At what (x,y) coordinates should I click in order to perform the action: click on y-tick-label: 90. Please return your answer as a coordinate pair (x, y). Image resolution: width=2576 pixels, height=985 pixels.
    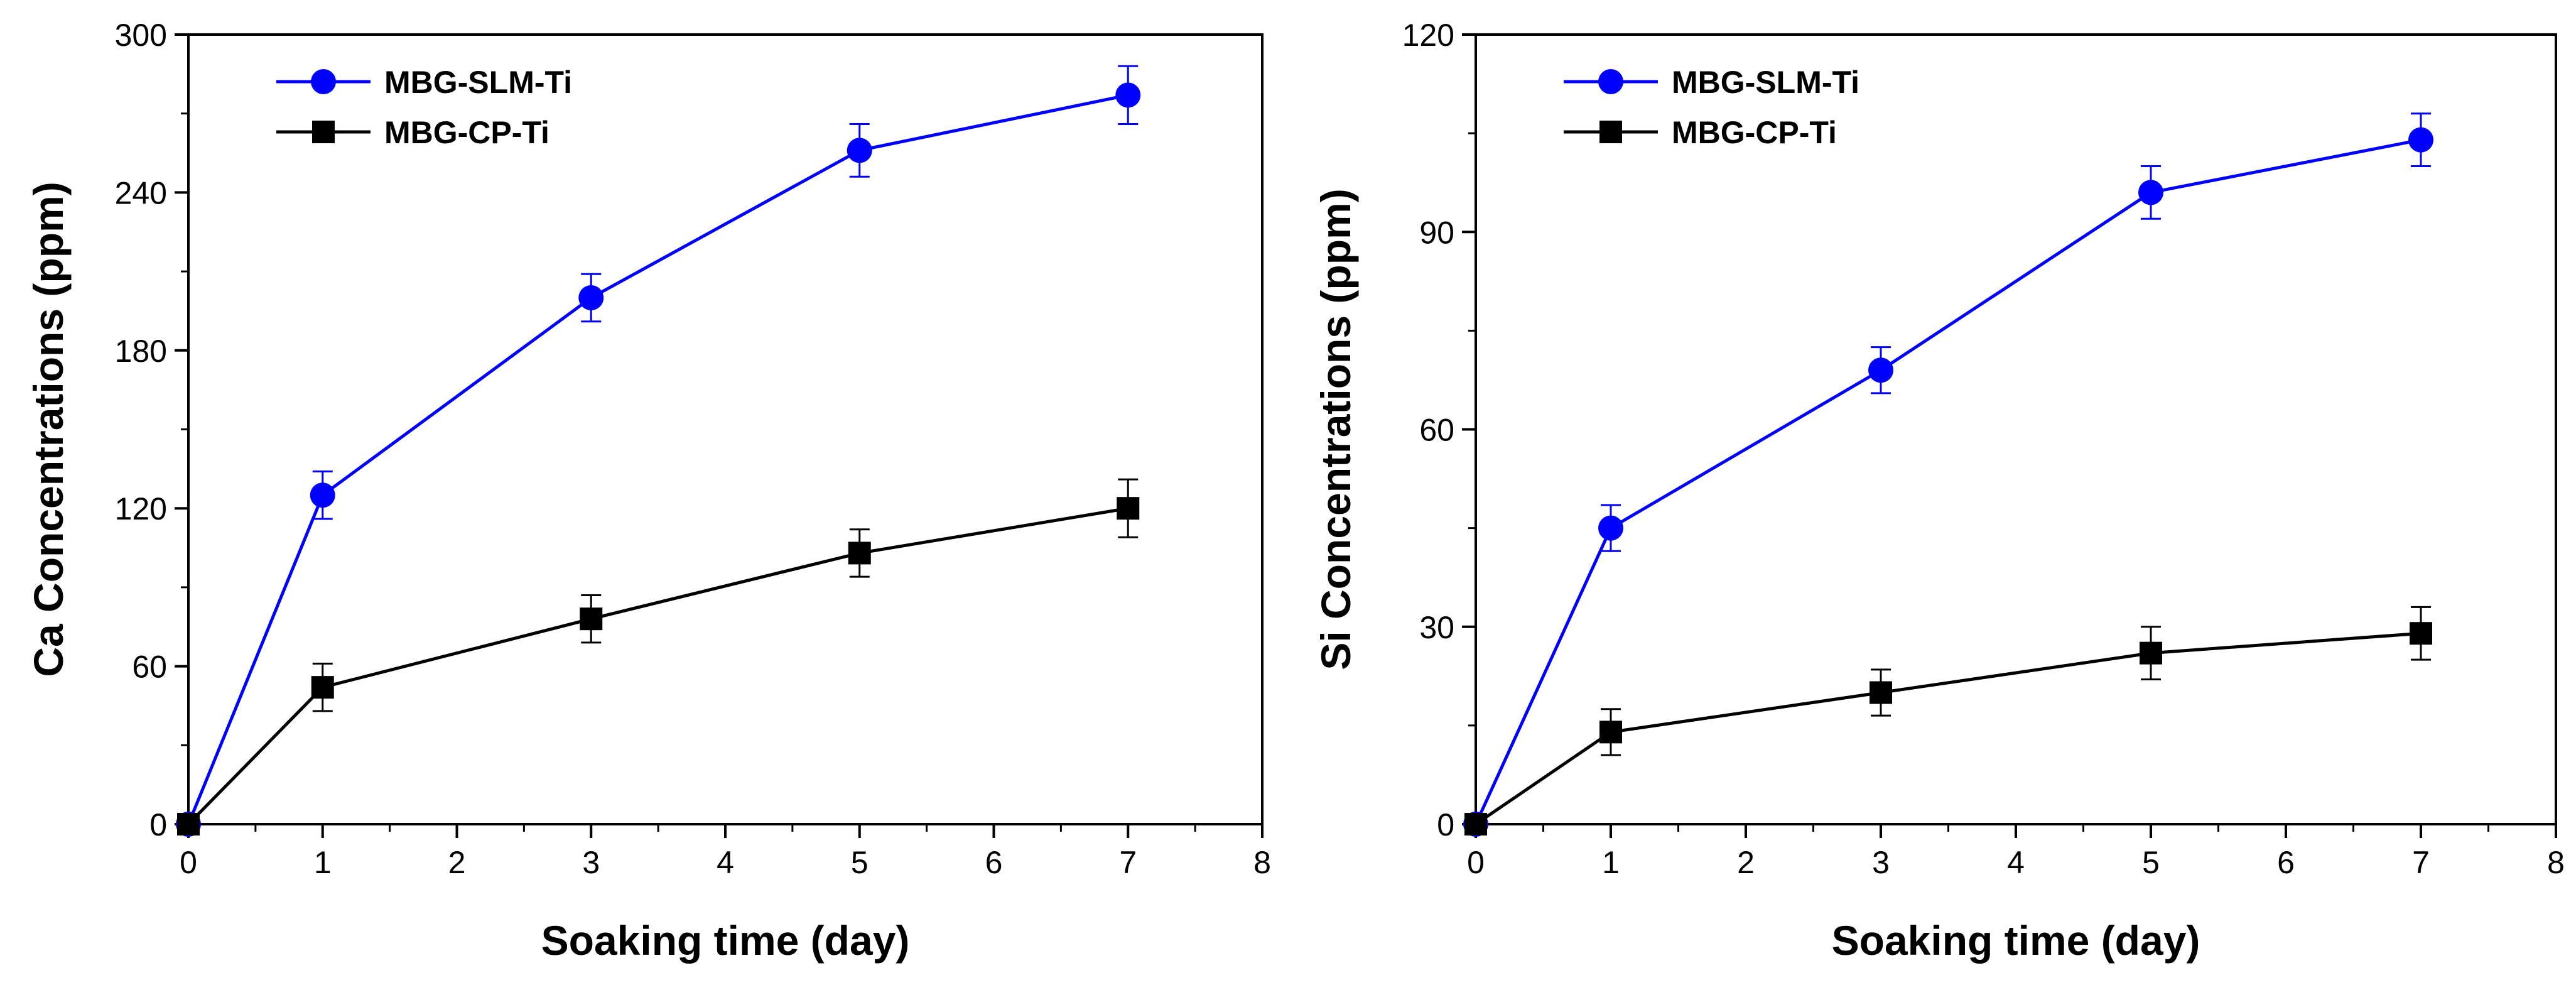
    Looking at the image, I should click on (1437, 233).